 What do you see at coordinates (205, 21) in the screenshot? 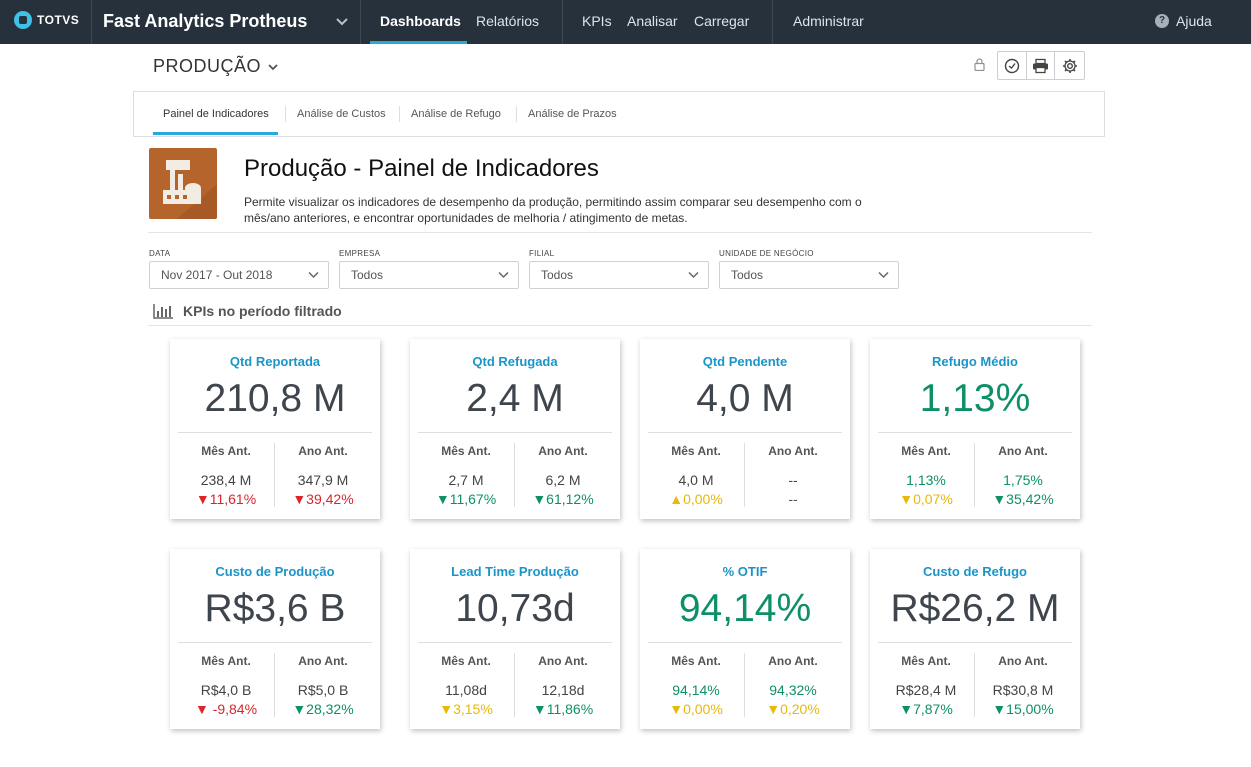
I see `app-title: Fast Analytics Protheus` at bounding box center [205, 21].